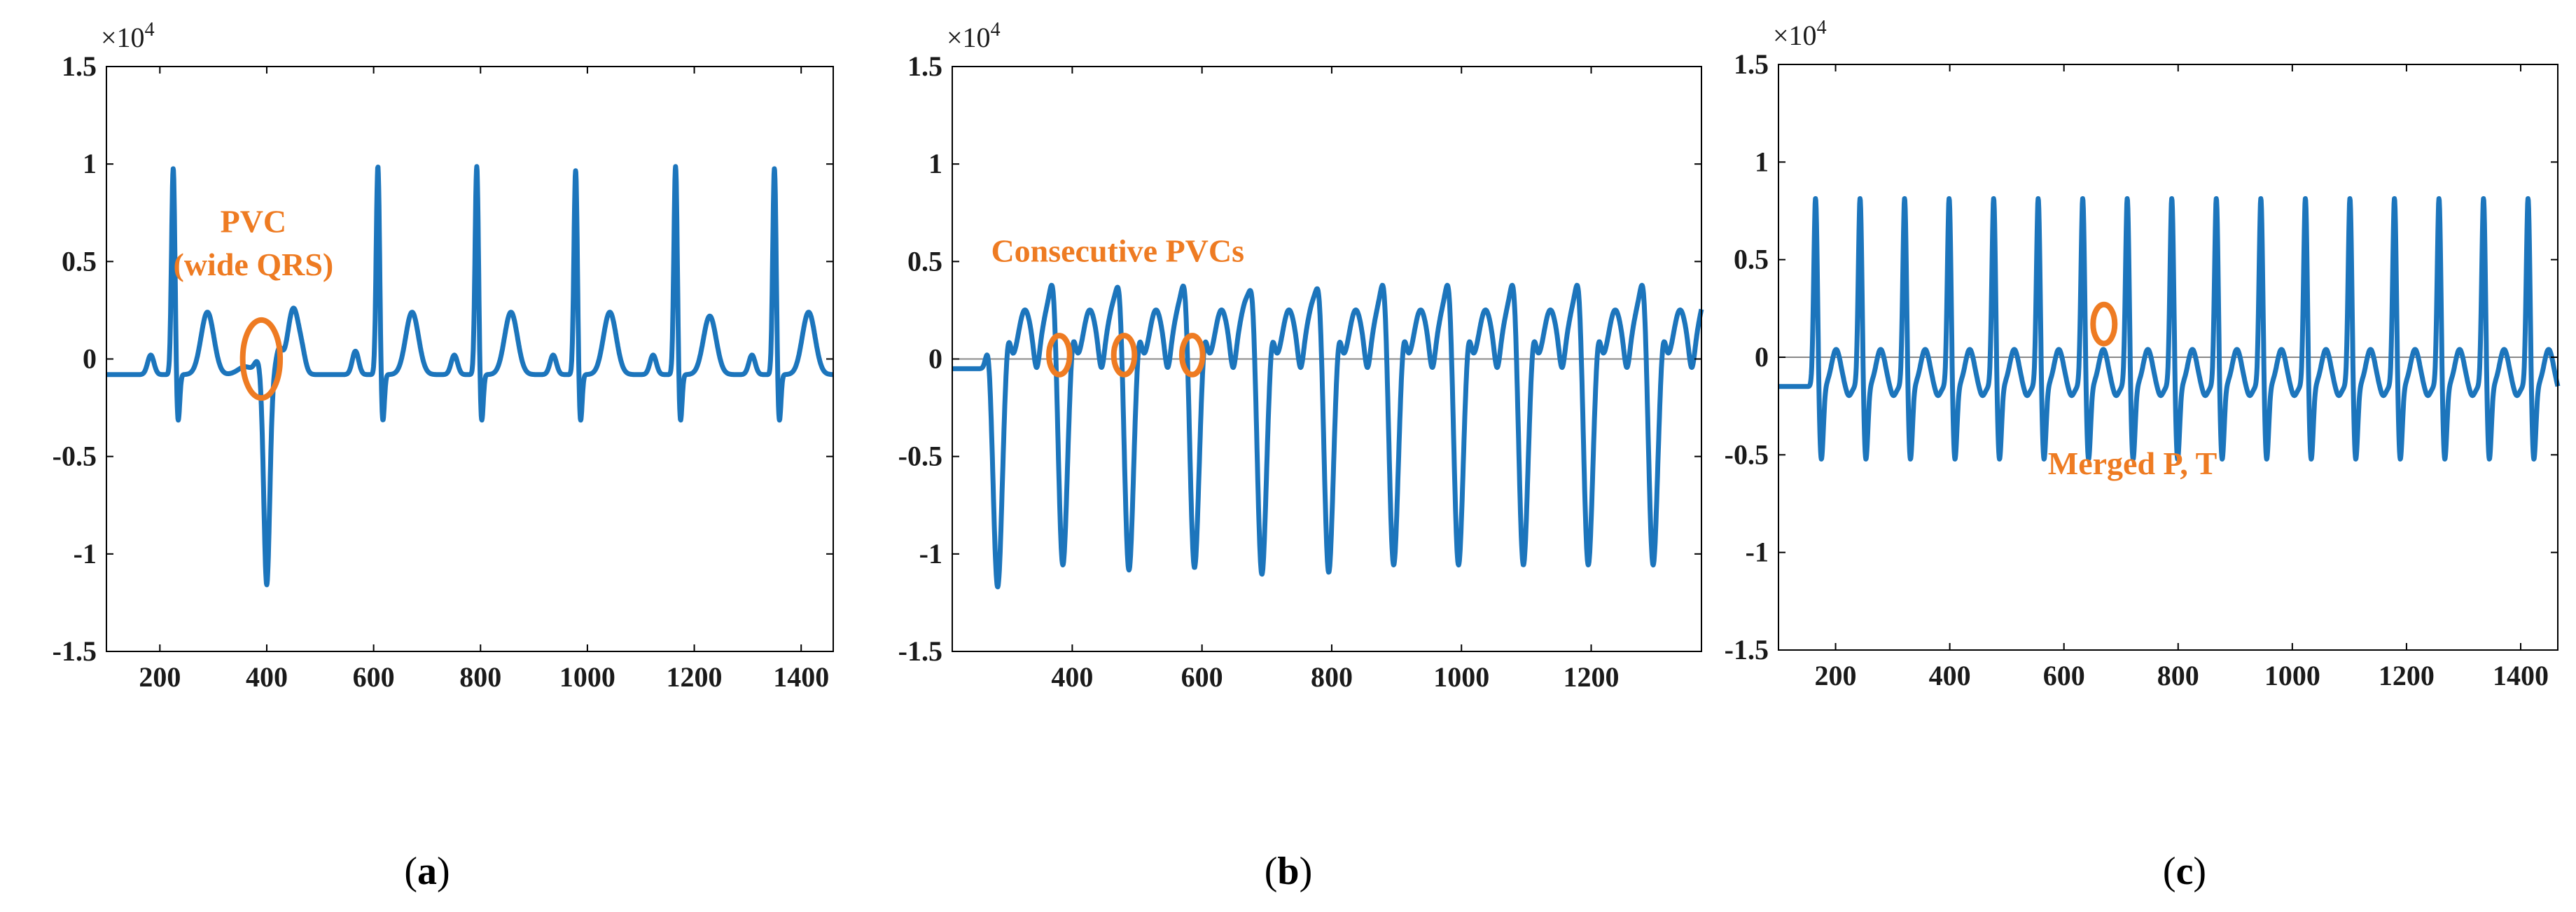 This screenshot has width=2576, height=912. What do you see at coordinates (1288, 871) in the screenshot?
I see `panel-caption: (b)` at bounding box center [1288, 871].